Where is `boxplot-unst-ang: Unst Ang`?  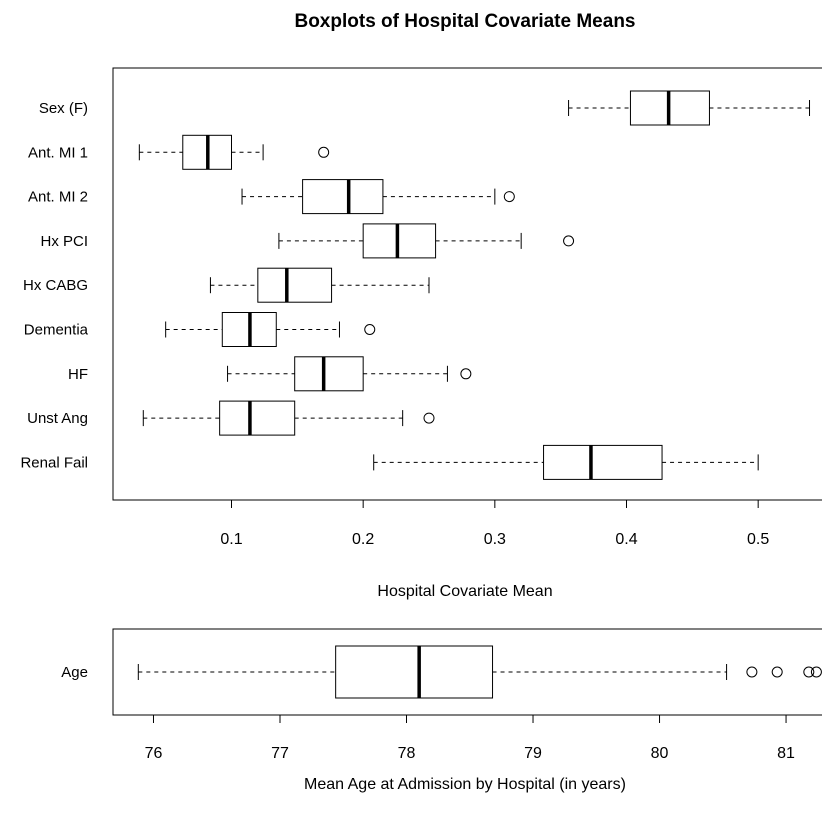 boxplot-unst-ang: Unst Ang is located at coordinates (231, 418).